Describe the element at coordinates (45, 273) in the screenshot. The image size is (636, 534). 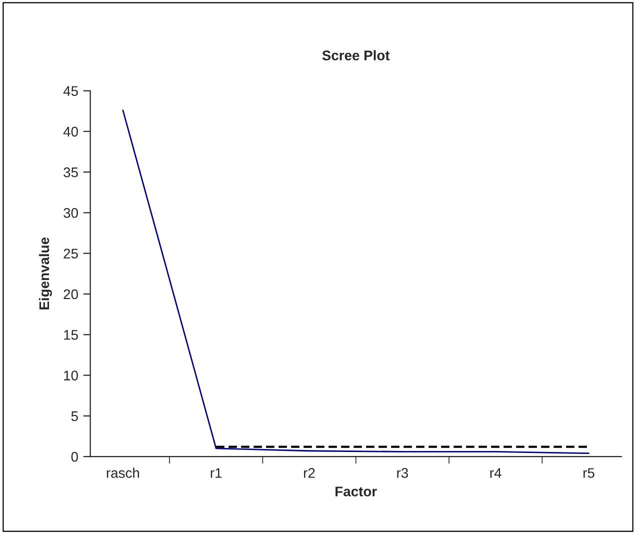
I see `y-axis-title: Eigenvalue` at that location.